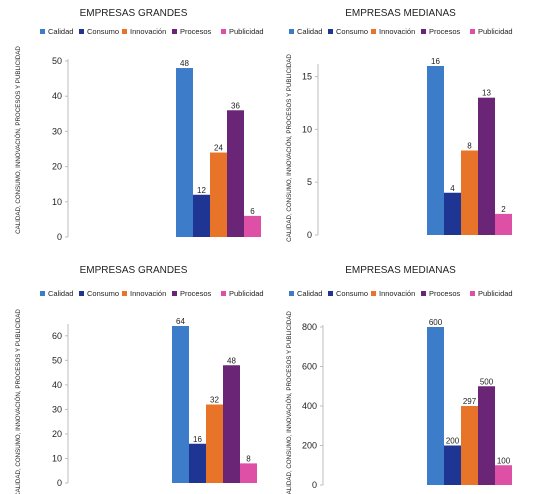 The image size is (534, 494). I want to click on data-label: 32, so click(214, 400).